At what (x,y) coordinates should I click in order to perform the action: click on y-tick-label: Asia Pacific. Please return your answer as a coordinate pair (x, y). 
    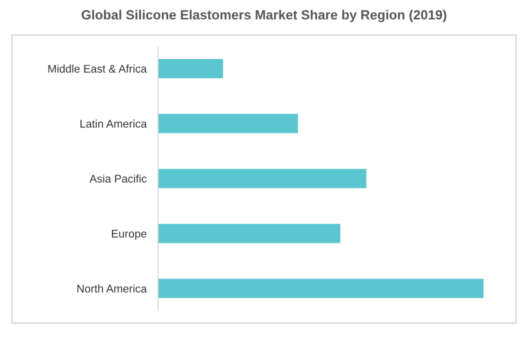
    Looking at the image, I should click on (118, 178).